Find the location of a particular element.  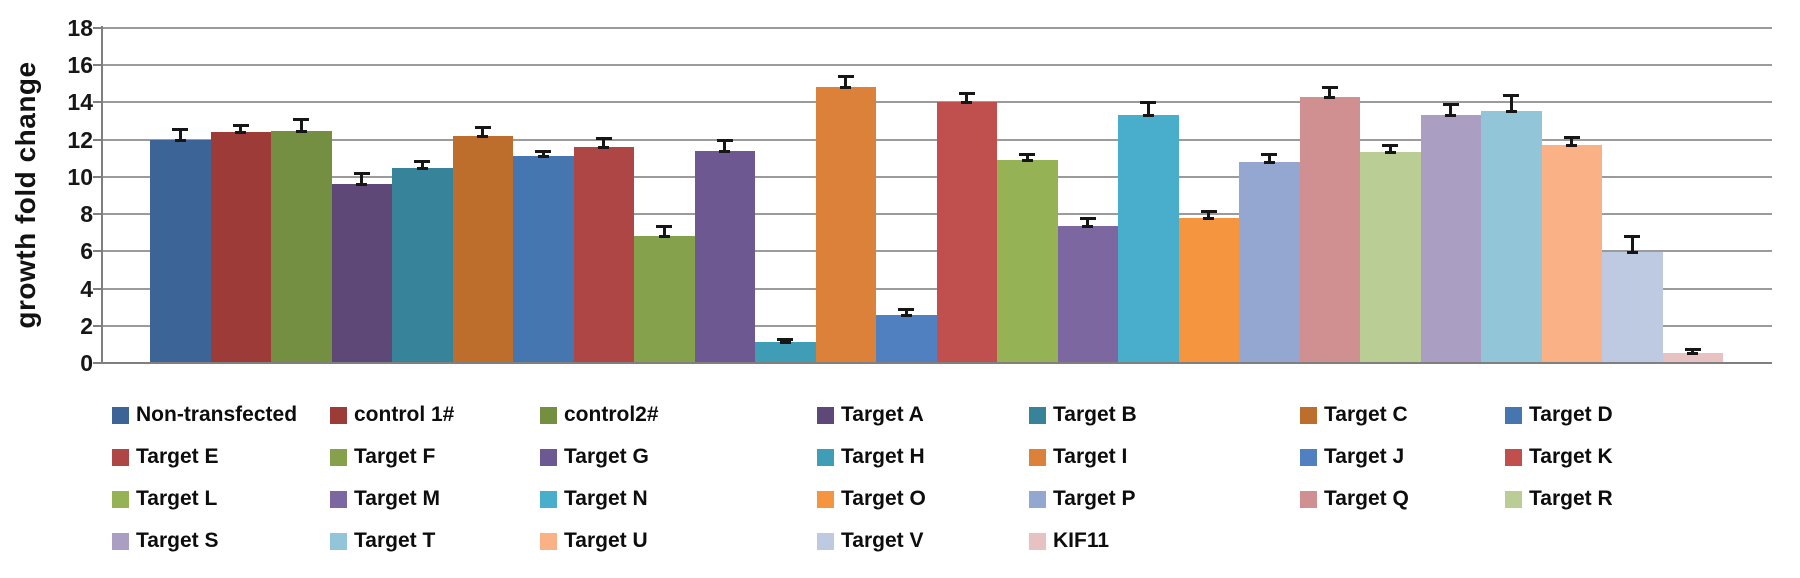

legend-item-target-d: Target D is located at coordinates (1559, 415).